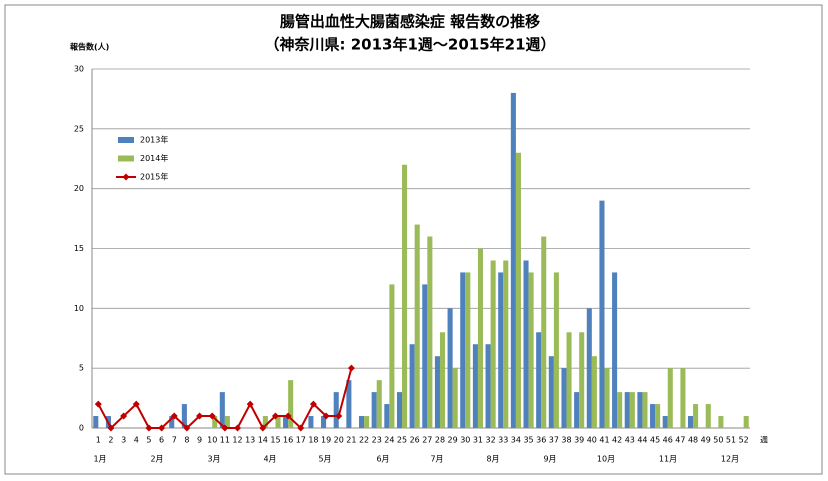 The image size is (828, 481). Describe the element at coordinates (579, 440) in the screenshot. I see `x-tick-label: 39` at that location.